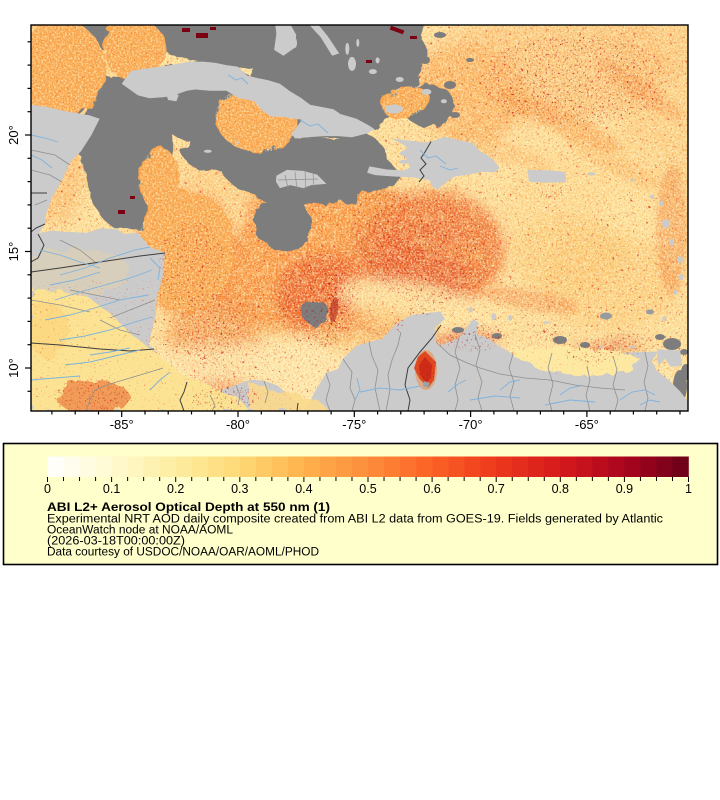  What do you see at coordinates (175, 489) in the screenshot?
I see `svg-text: 0.2` at bounding box center [175, 489].